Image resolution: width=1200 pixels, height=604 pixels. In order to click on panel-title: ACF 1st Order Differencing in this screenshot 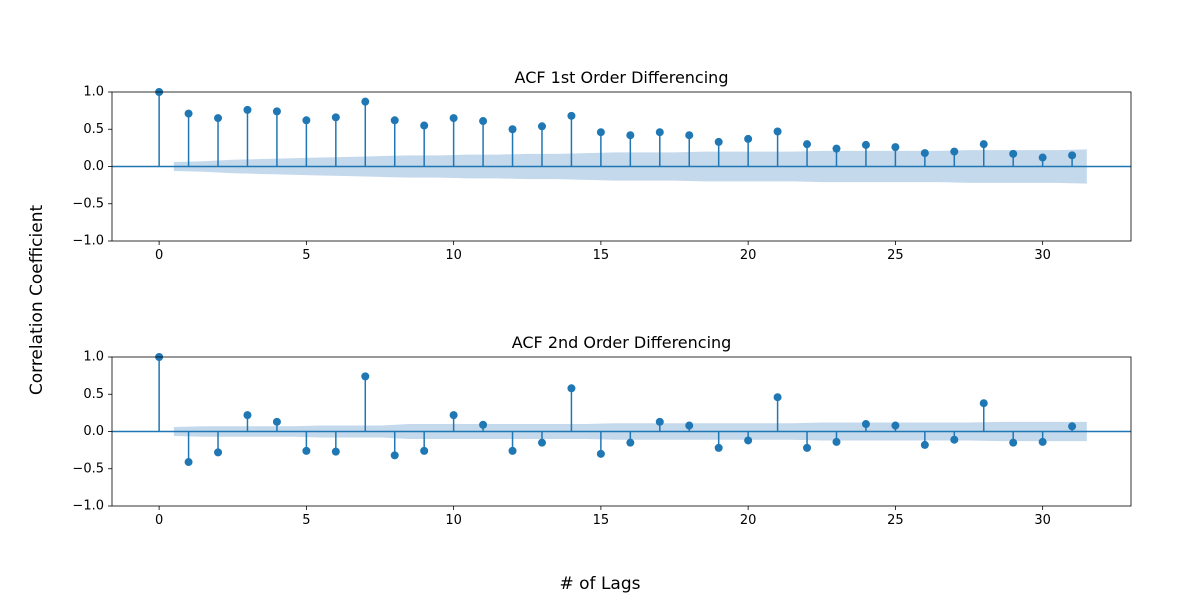, I will do `click(622, 77)`.